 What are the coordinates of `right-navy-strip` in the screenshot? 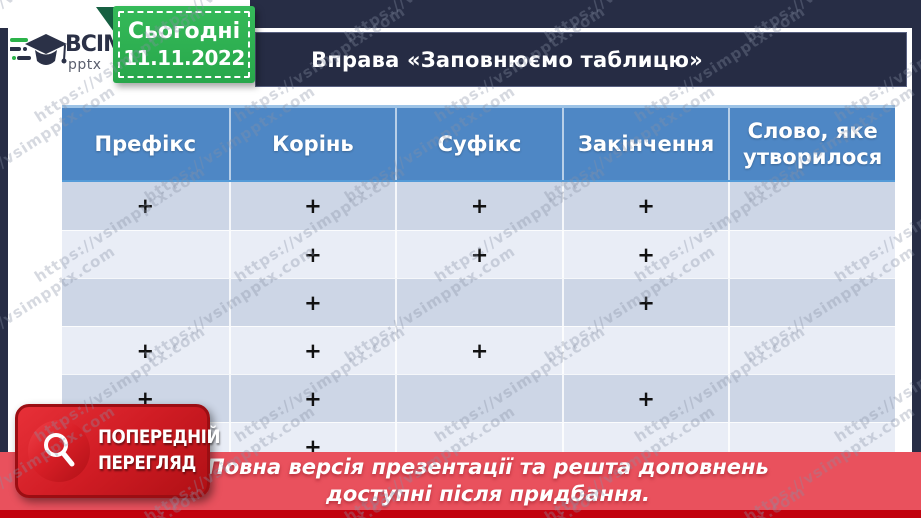 It's located at (916, 226).